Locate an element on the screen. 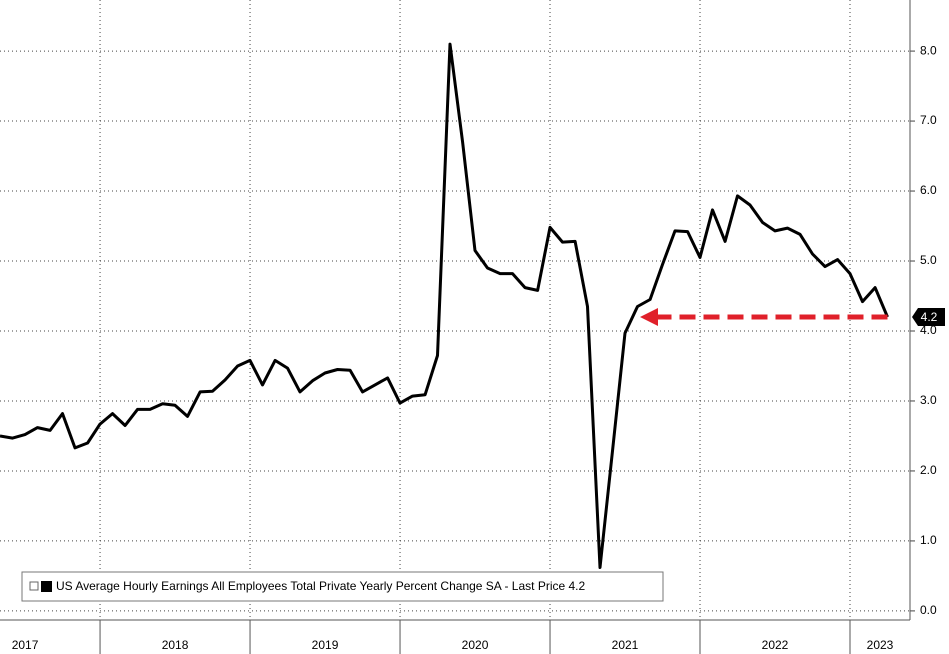 Image resolution: width=949 pixels, height=654 pixels. y-tick-label: 8.0 is located at coordinates (928, 50).